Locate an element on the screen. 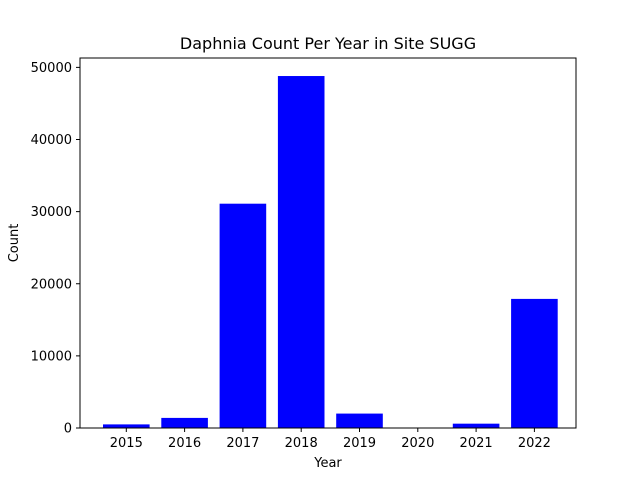 This screenshot has height=484, width=640. x-tick-label: 2018 is located at coordinates (301, 443).